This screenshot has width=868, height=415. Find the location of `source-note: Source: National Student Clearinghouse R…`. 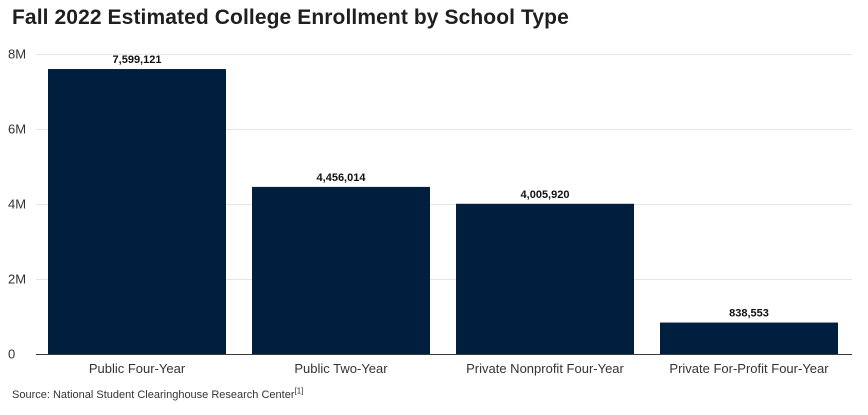

source-note: Source: National Student Clearinghouse R… is located at coordinates (158, 393).